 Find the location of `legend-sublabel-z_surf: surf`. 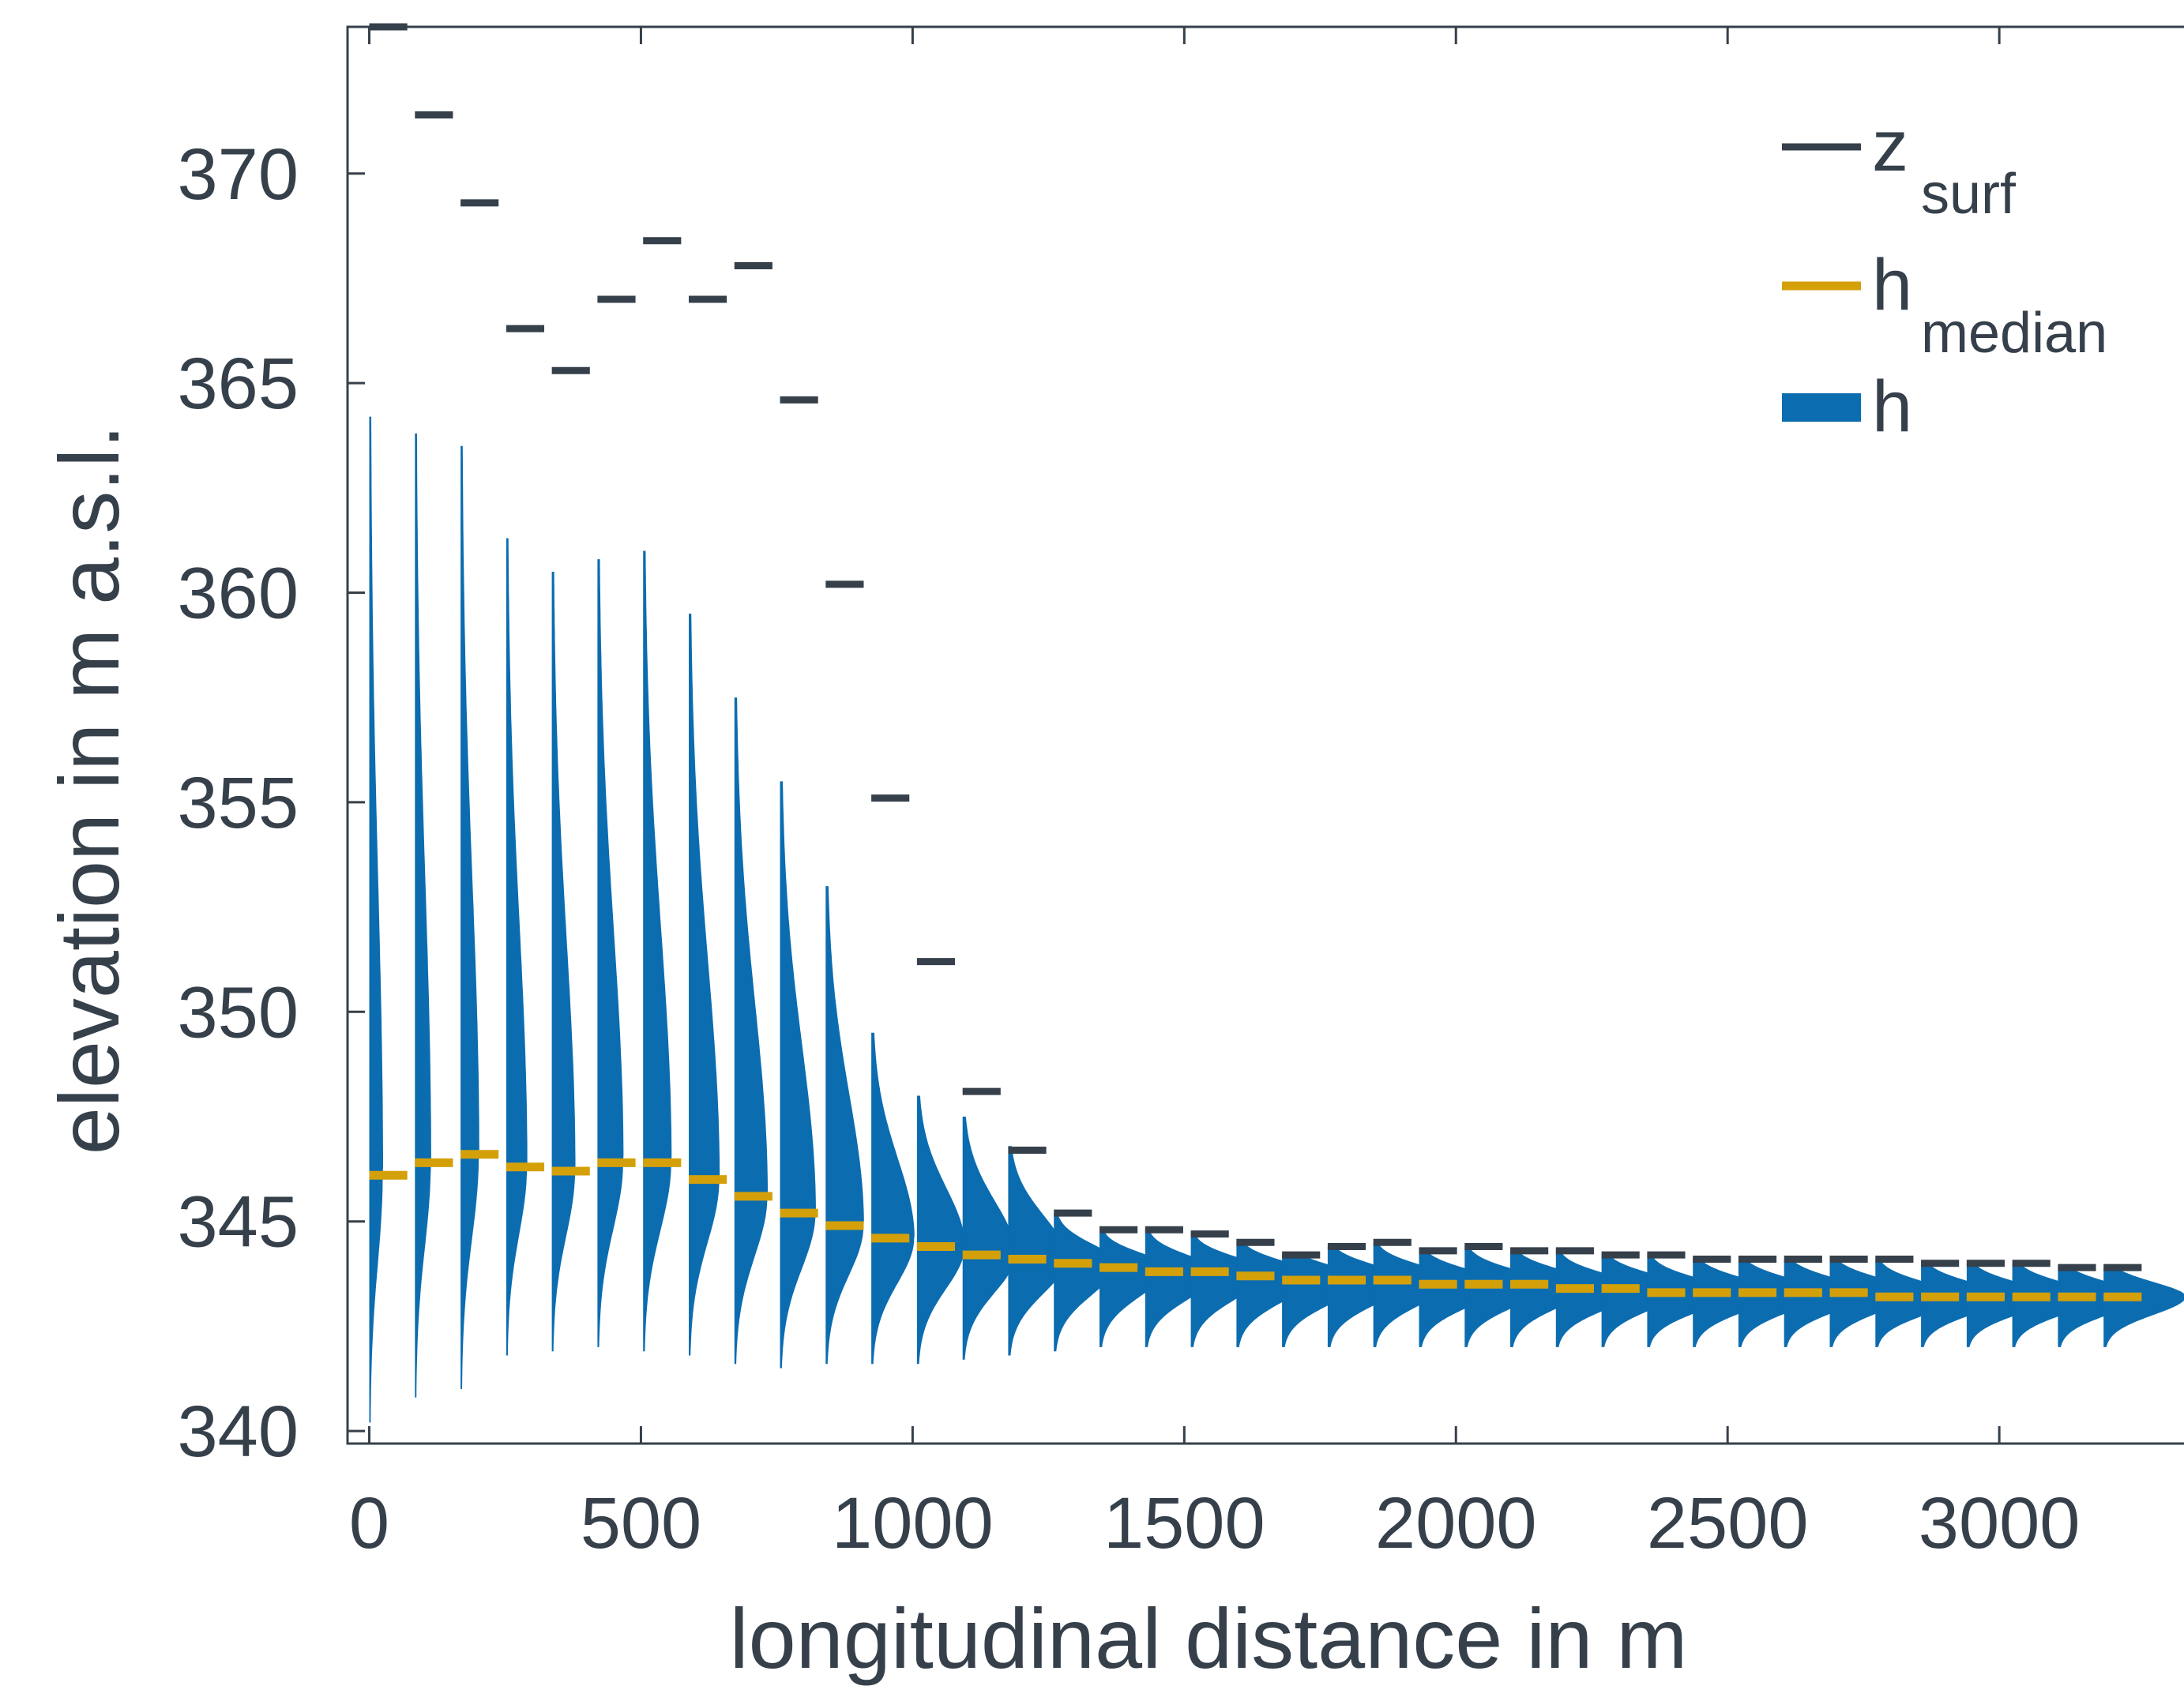

legend-sublabel-z_surf: surf is located at coordinates (1969, 194).